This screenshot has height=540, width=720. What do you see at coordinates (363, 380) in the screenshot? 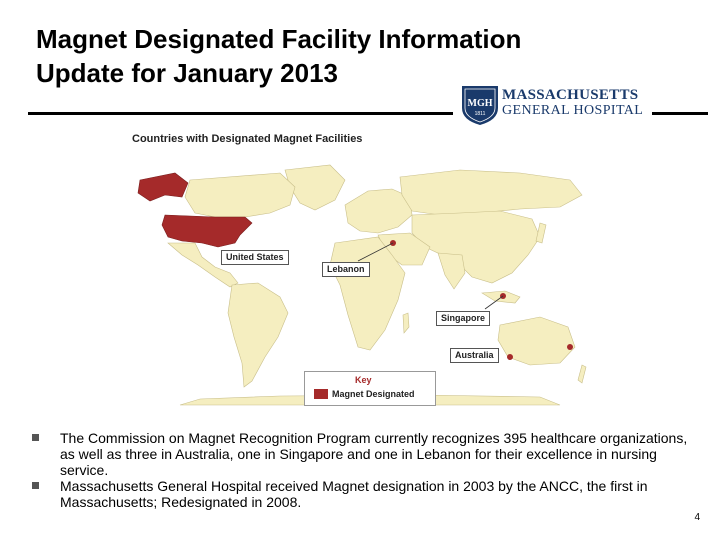
I see `key-title: Key` at bounding box center [363, 380].